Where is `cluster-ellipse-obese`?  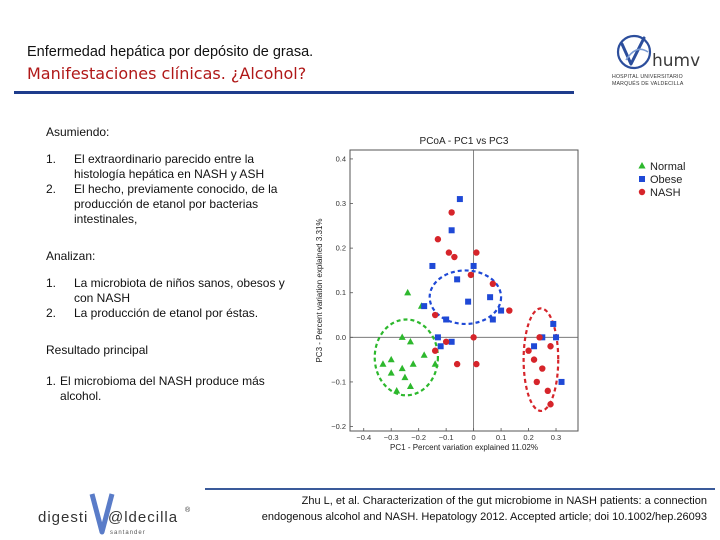
cluster-ellipse-obese is located at coordinates (465, 297).